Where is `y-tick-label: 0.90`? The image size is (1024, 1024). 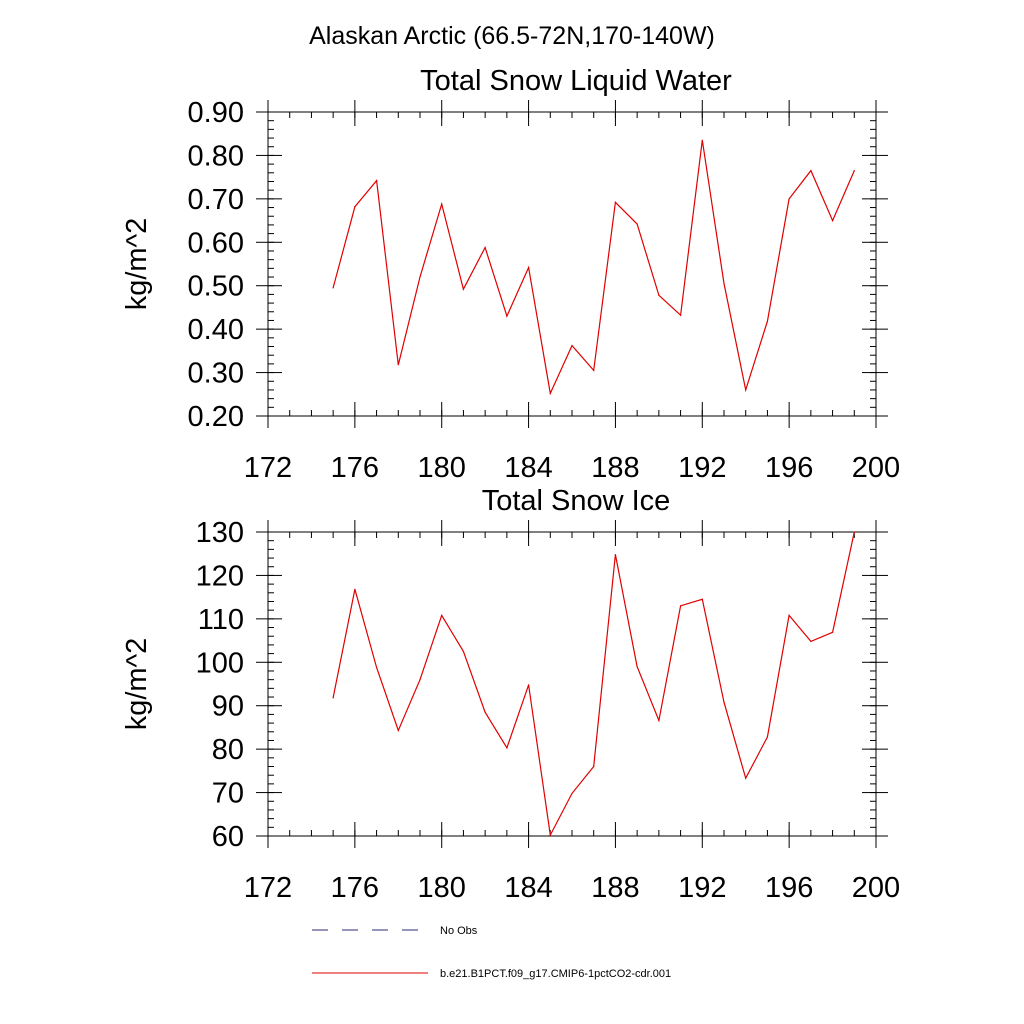 y-tick-label: 0.90 is located at coordinates (216, 113).